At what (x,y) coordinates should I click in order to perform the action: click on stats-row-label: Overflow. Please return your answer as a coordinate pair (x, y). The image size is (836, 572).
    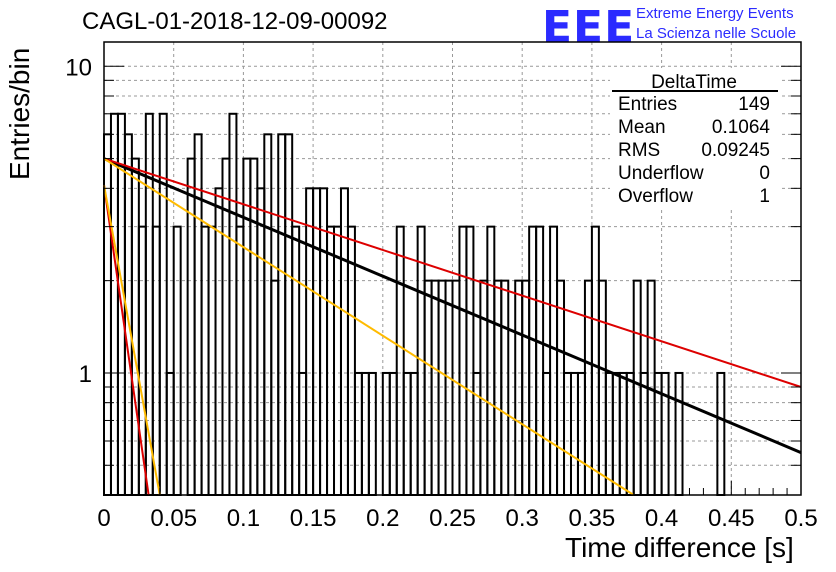
    Looking at the image, I should click on (655, 196).